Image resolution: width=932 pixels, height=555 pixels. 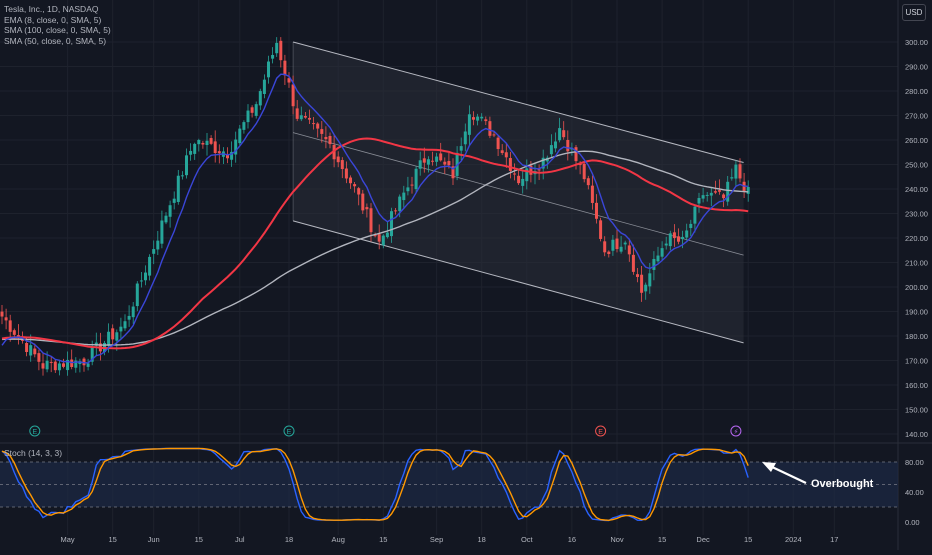 What do you see at coordinates (916, 214) in the screenshot?
I see `price-tick-label: 230.00` at bounding box center [916, 214].